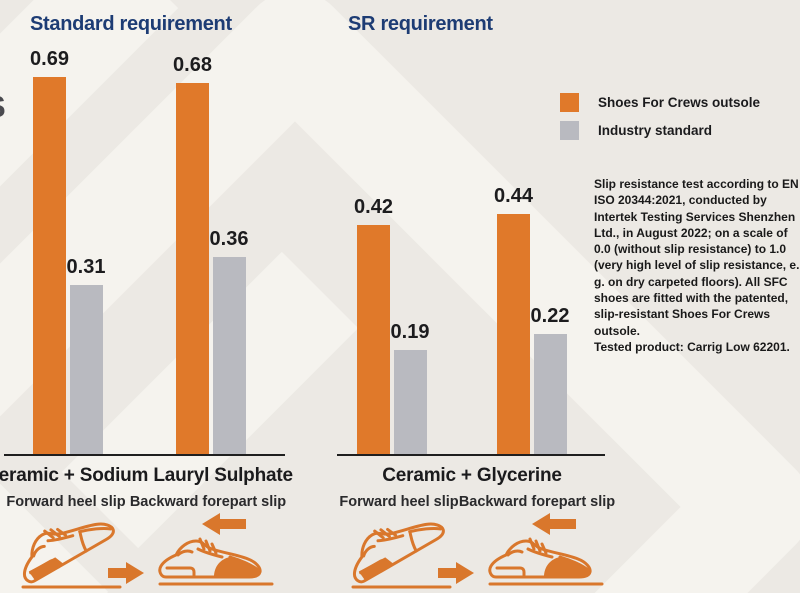 The image size is (800, 593). What do you see at coordinates (410, 332) in the screenshot?
I see `bar-value-label: 0.19` at bounding box center [410, 332].